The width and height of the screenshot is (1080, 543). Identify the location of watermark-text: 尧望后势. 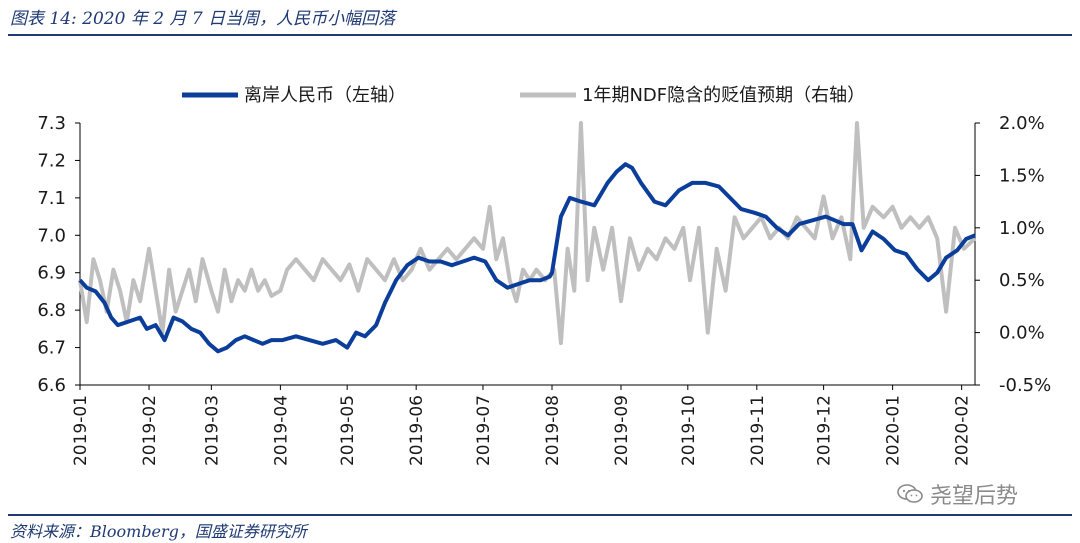
(974, 496).